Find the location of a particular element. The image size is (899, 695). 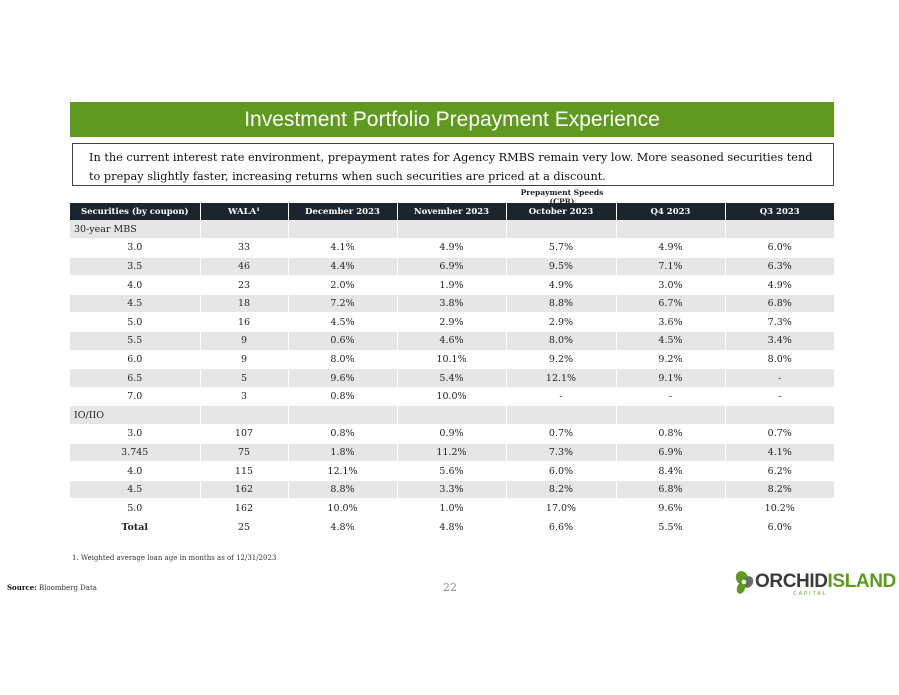

value-cell: 12.1% is located at coordinates (342, 471).